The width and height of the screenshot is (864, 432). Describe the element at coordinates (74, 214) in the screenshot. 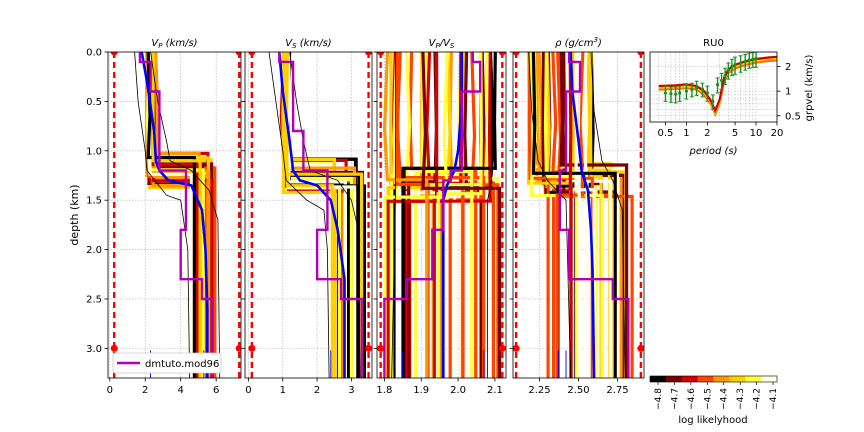

I see `ylabel-depth: depth (km)` at that location.